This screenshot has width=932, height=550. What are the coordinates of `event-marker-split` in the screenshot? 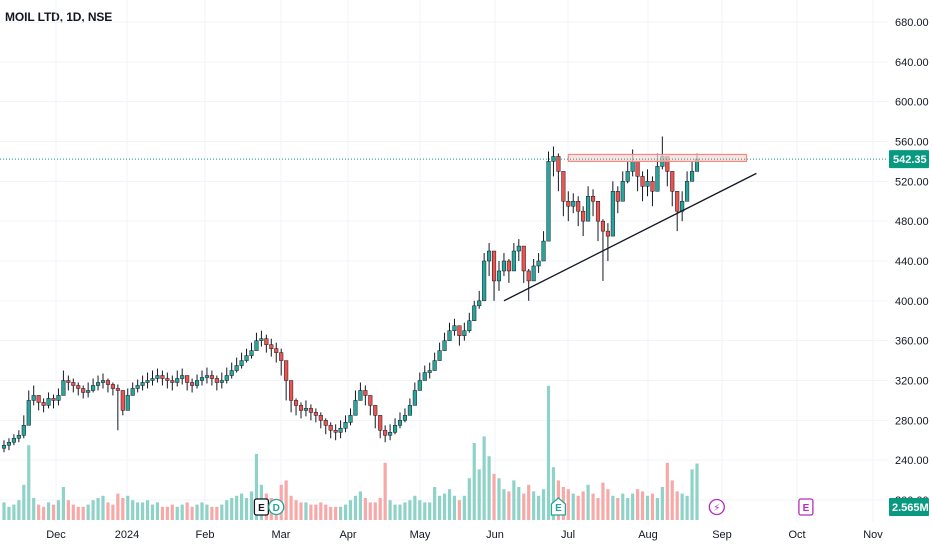 It's located at (716, 507).